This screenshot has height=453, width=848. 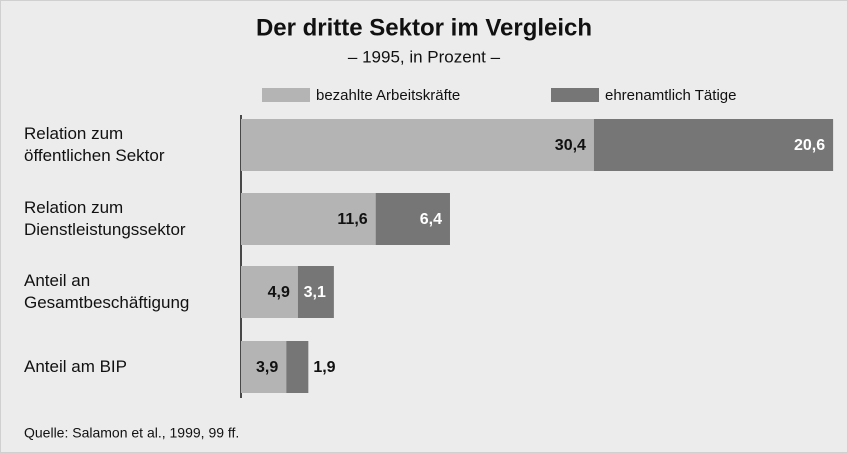 What do you see at coordinates (105, 218) in the screenshot?
I see `category-label: Relation zum Dienstleistungssektor` at bounding box center [105, 218].